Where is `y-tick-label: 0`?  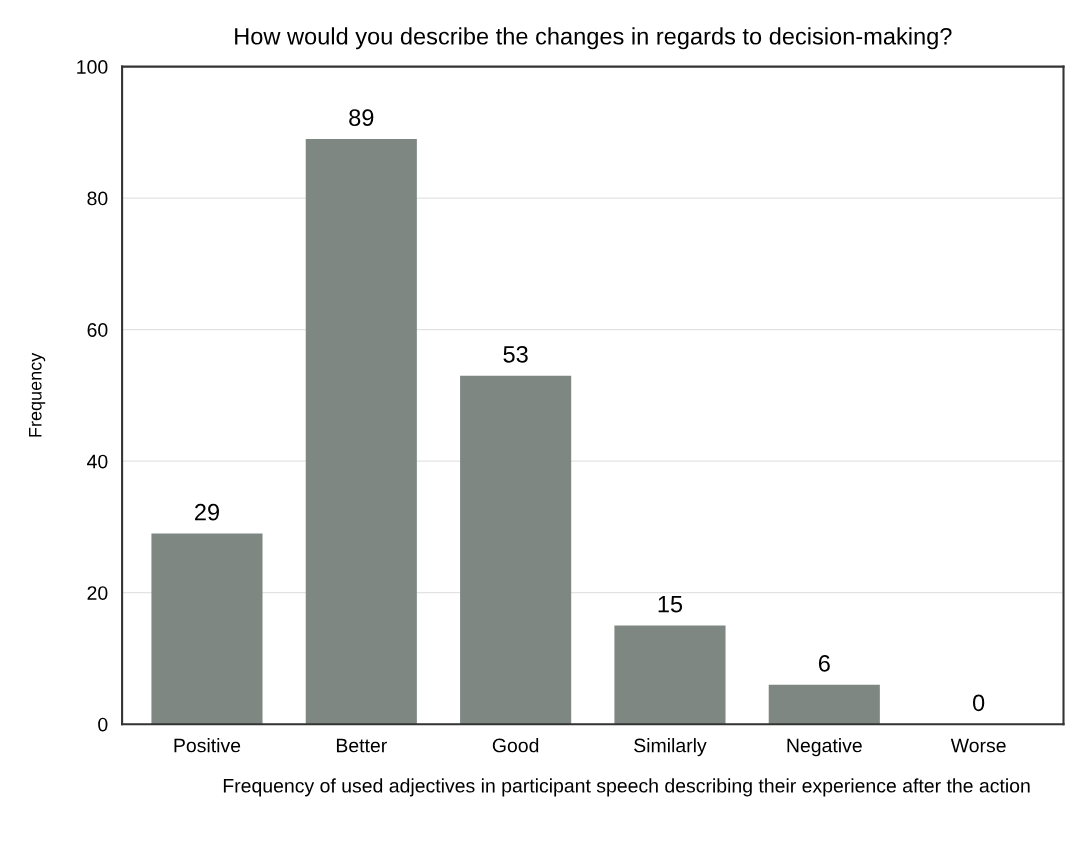 y-tick-label: 0 is located at coordinates (103, 724).